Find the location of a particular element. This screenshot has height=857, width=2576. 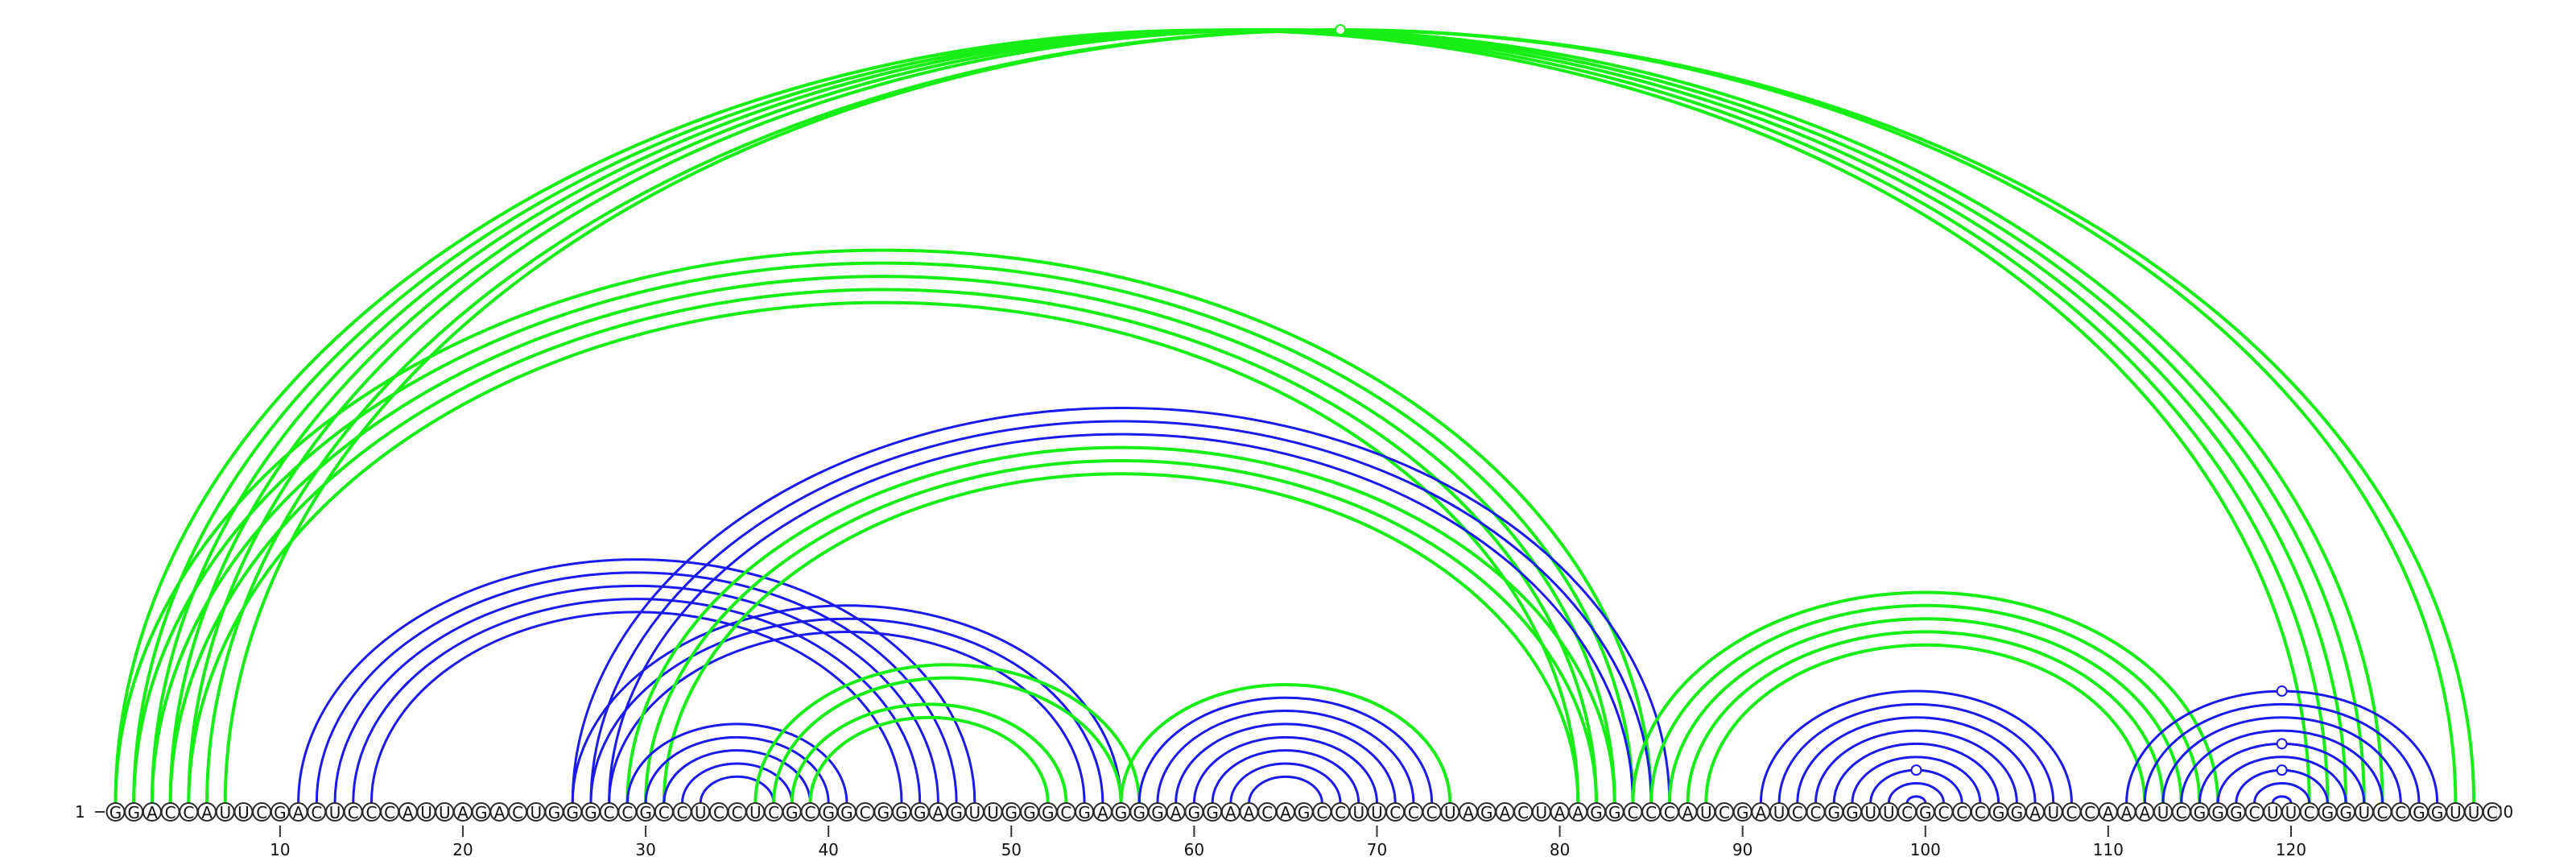

nucleotide-57: G is located at coordinates (1139, 812).